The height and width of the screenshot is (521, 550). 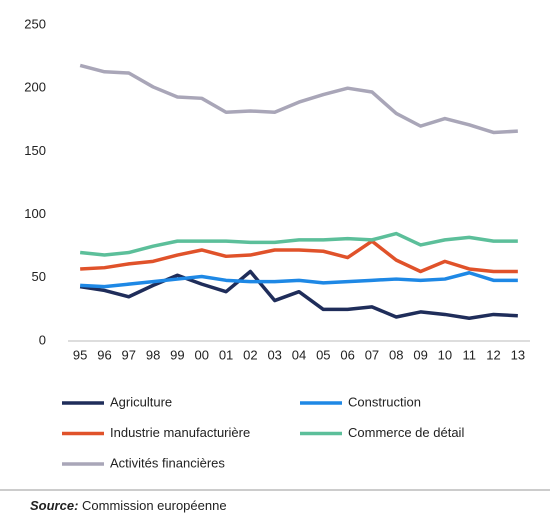 I want to click on x-tick-label: 13, so click(x=518, y=354).